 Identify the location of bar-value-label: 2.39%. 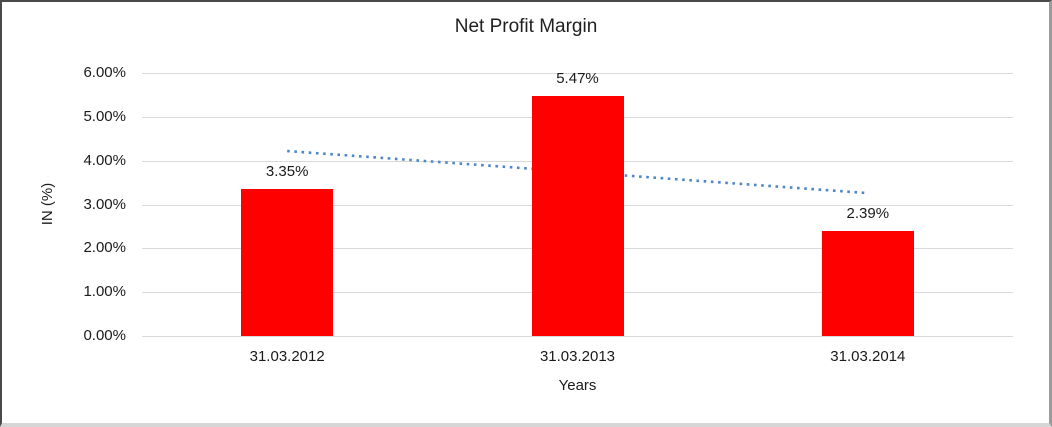
(868, 214).